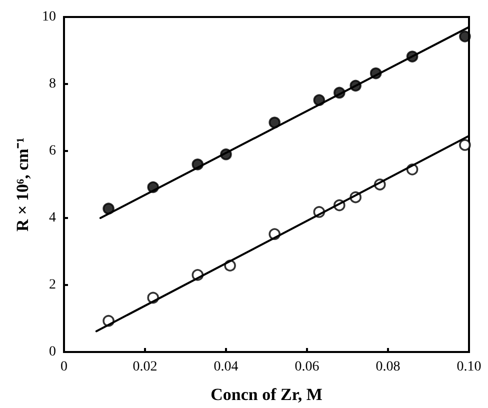 The height and width of the screenshot is (408, 488). I want to click on y-axis-title: R × 10⁶, cm⁻¹, so click(22, 185).